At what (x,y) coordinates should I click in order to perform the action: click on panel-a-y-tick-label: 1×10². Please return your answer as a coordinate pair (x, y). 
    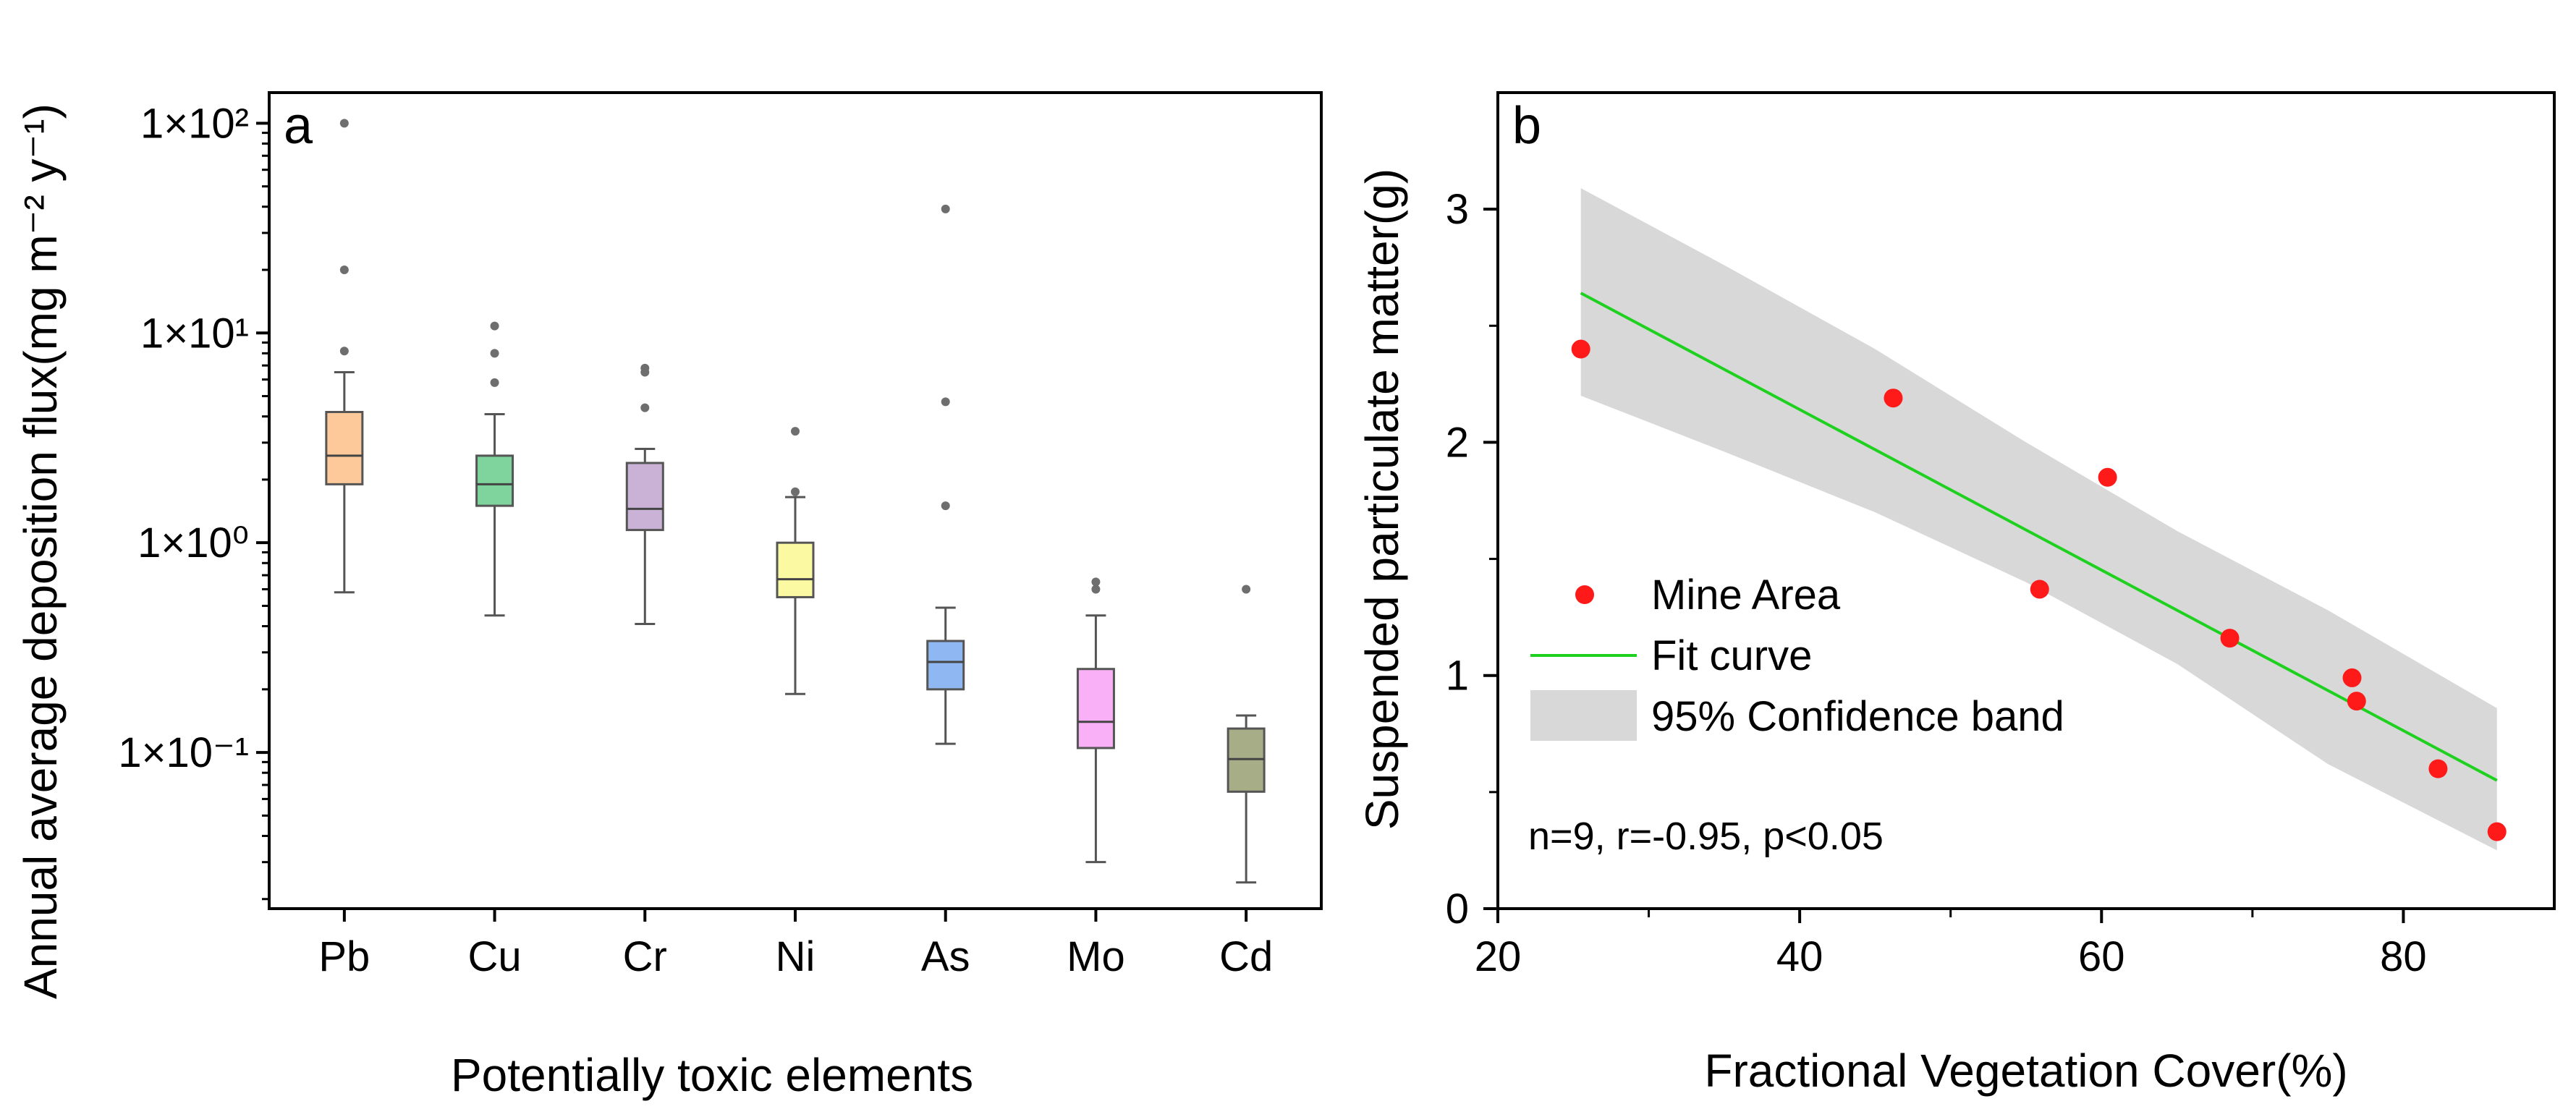
    Looking at the image, I should click on (194, 124).